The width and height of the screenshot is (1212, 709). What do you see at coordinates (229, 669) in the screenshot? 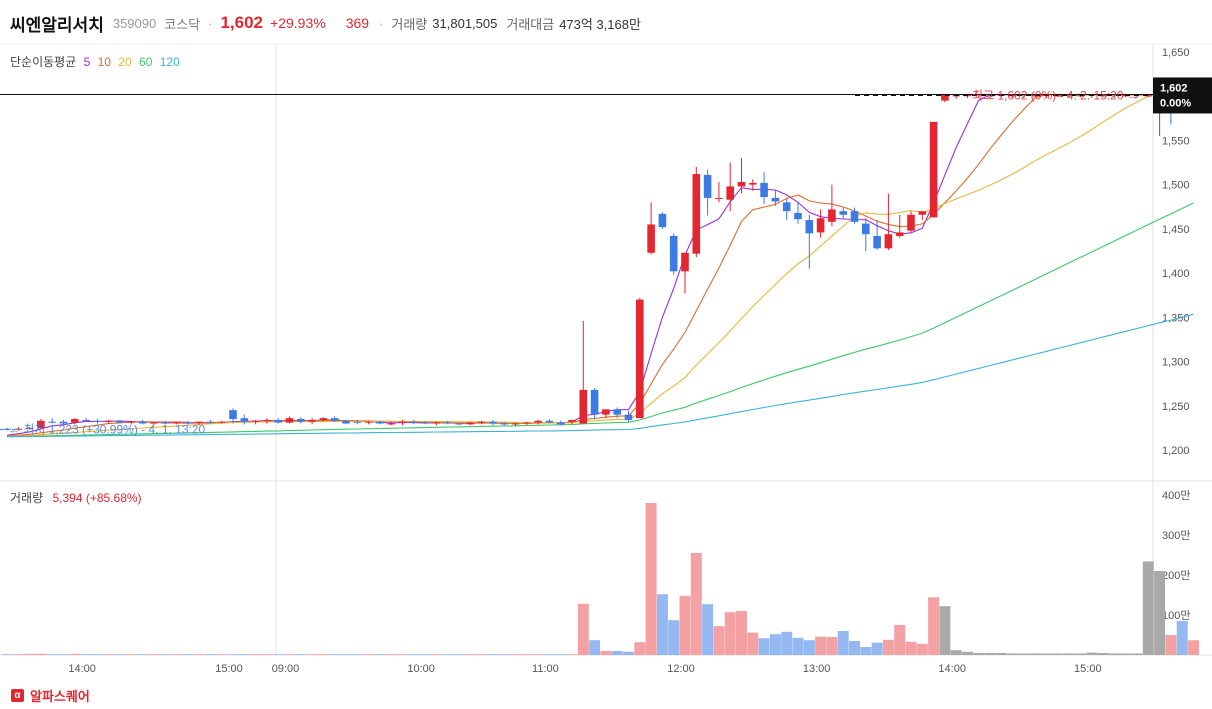
I see `time-tick-label: 15:00` at bounding box center [229, 669].